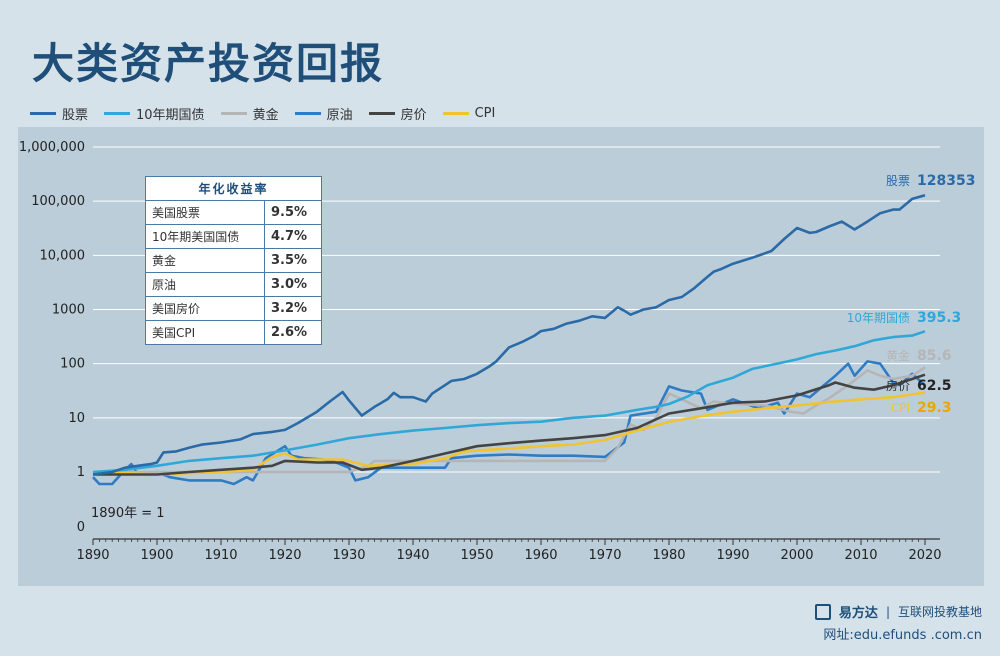  I want to click on table-row: 美国房价 3.2%, so click(233, 308).